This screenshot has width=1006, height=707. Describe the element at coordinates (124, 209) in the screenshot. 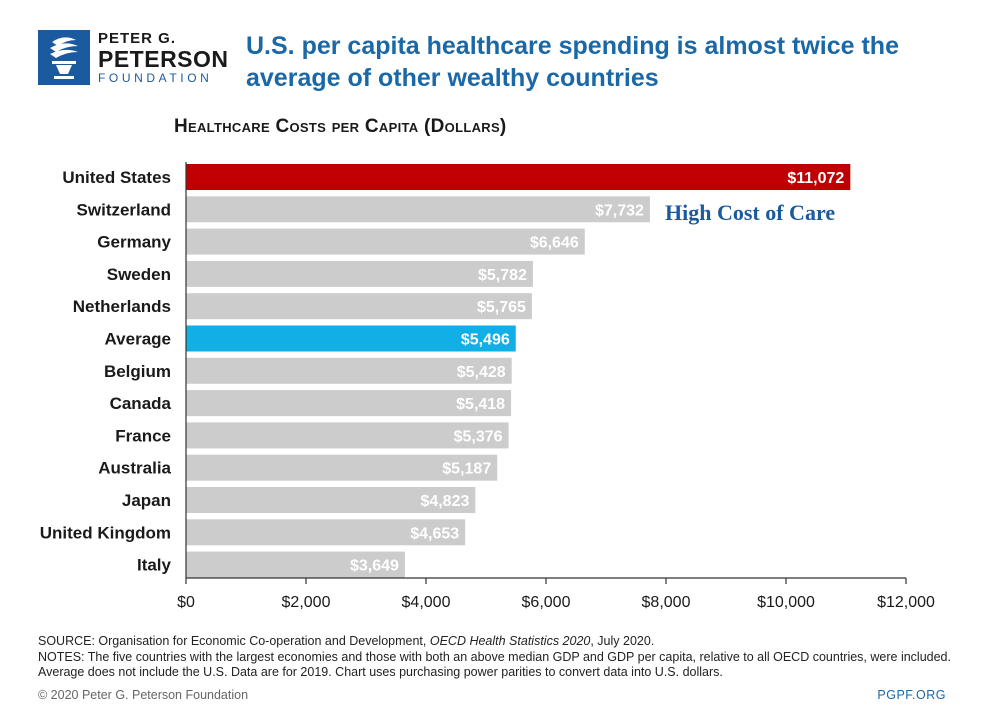

I see `category-label-switzerland: Switzerland` at that location.